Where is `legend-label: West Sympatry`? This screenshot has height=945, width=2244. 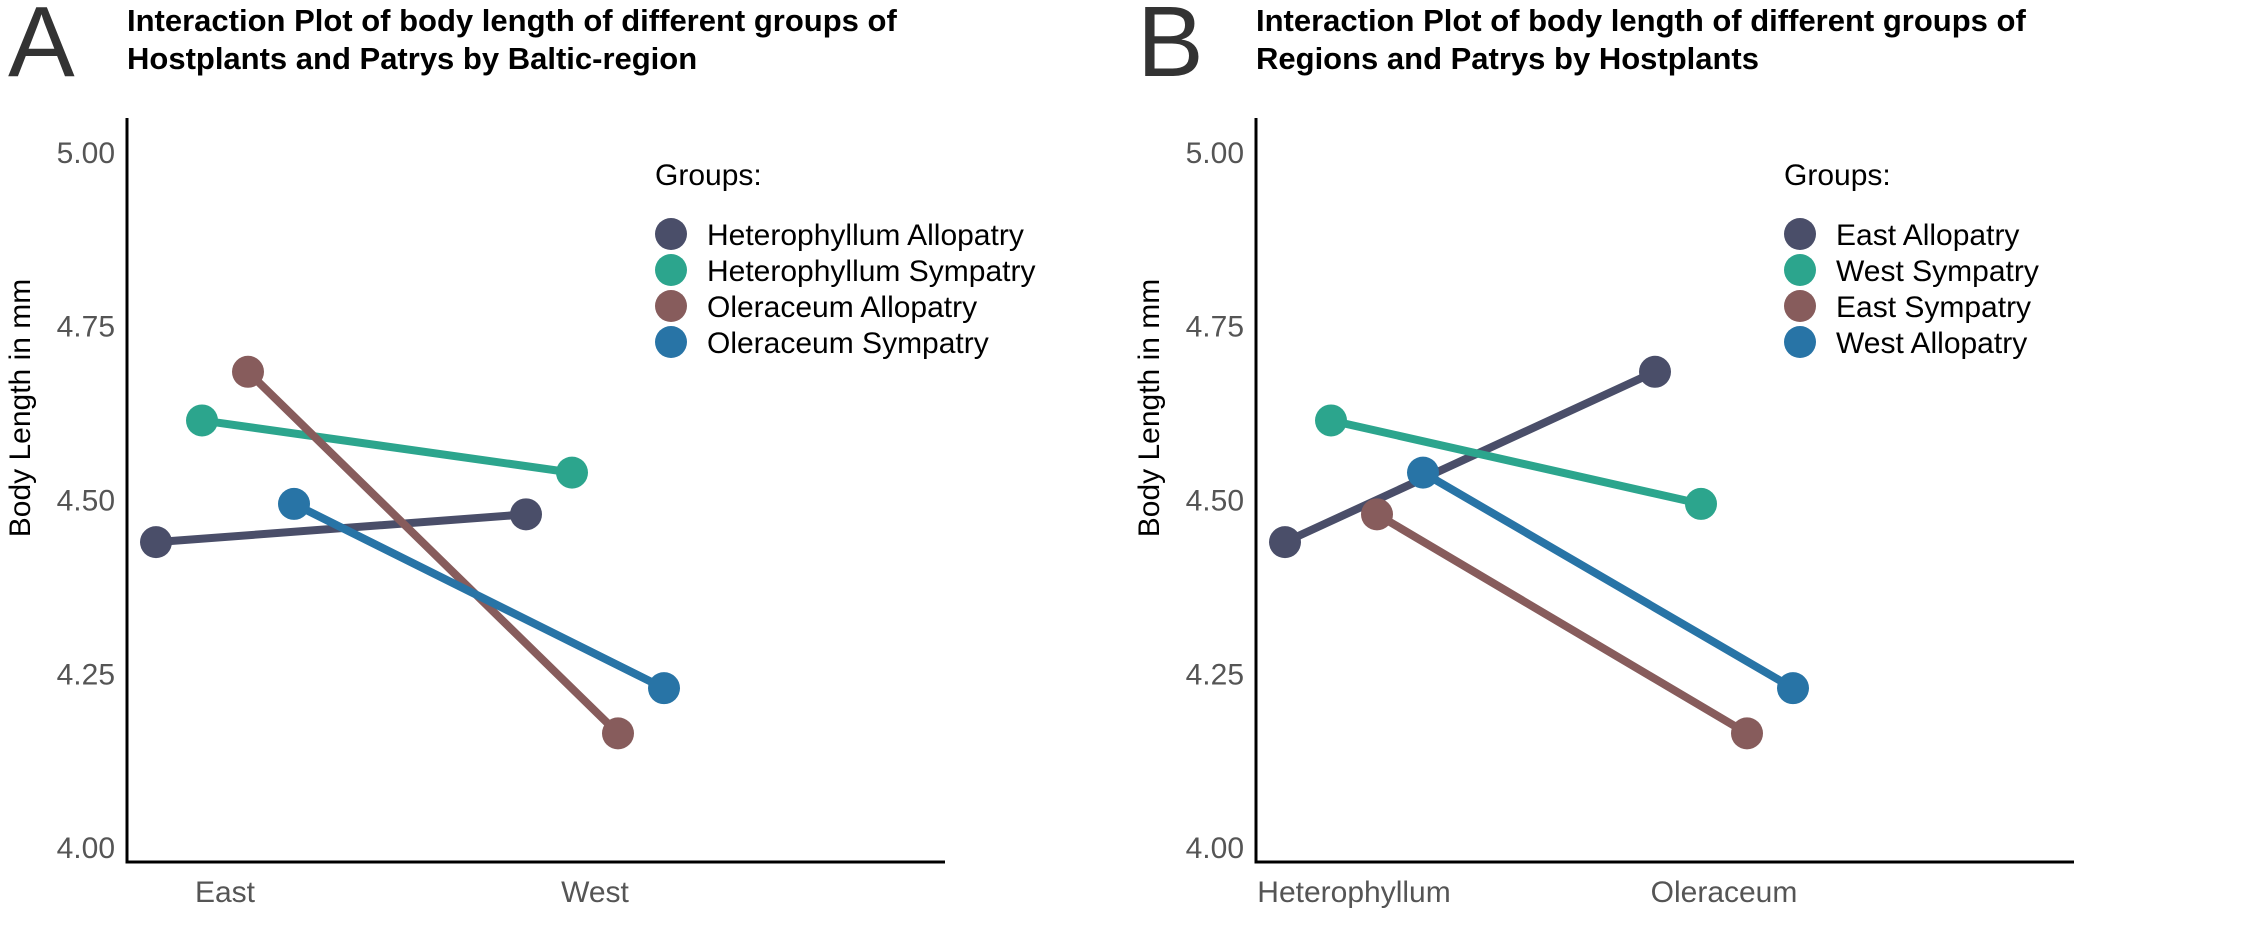
legend-label: West Sympatry is located at coordinates (1937, 271).